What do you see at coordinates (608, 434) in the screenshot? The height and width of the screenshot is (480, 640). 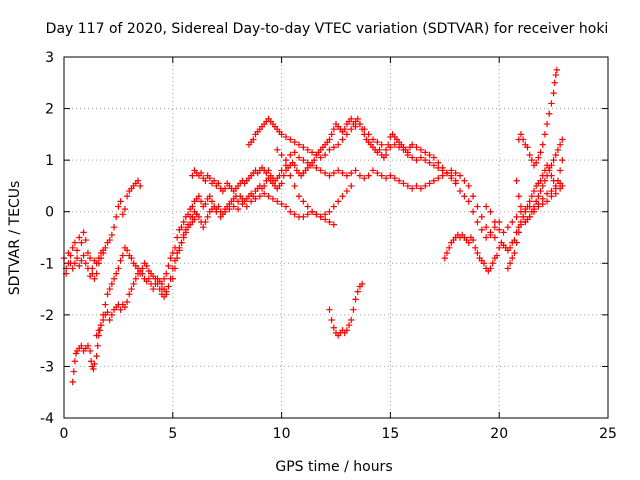 I see `x-tick-label: 25` at bounding box center [608, 434].